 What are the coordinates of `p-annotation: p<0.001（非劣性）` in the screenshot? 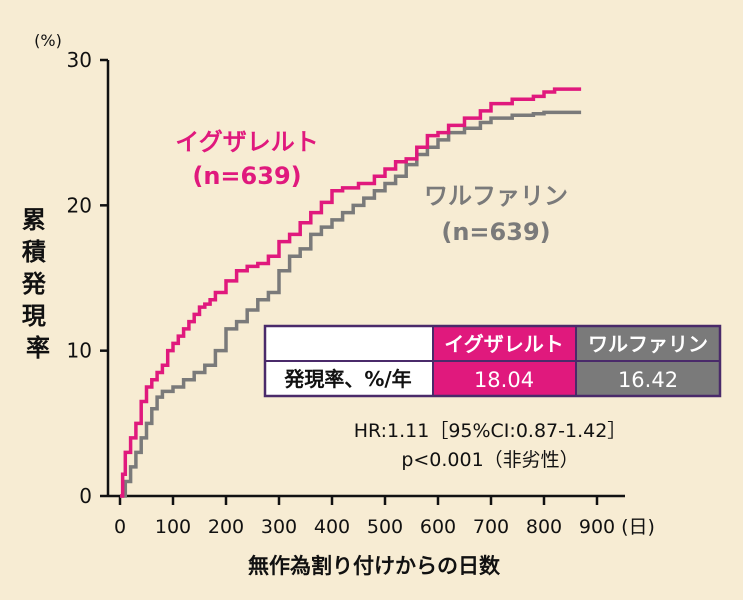 It's located at (489, 460).